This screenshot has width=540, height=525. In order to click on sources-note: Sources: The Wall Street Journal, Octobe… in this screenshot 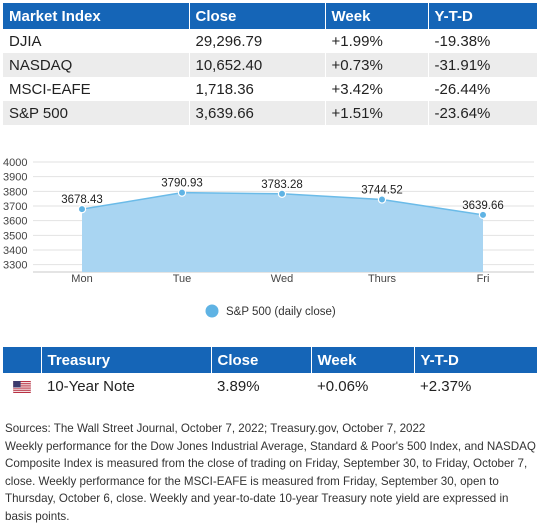, I will do `click(271, 429)`.